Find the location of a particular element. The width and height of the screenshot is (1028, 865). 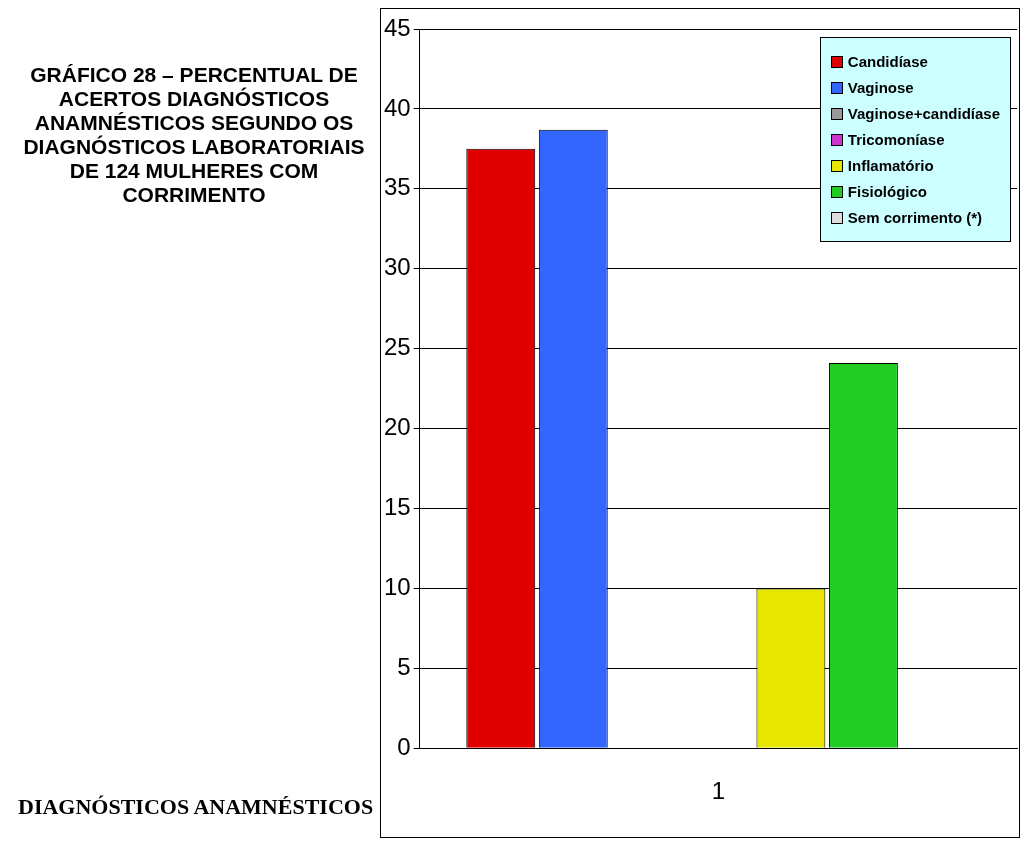

y-tick-label: 35 is located at coordinates (397, 187).